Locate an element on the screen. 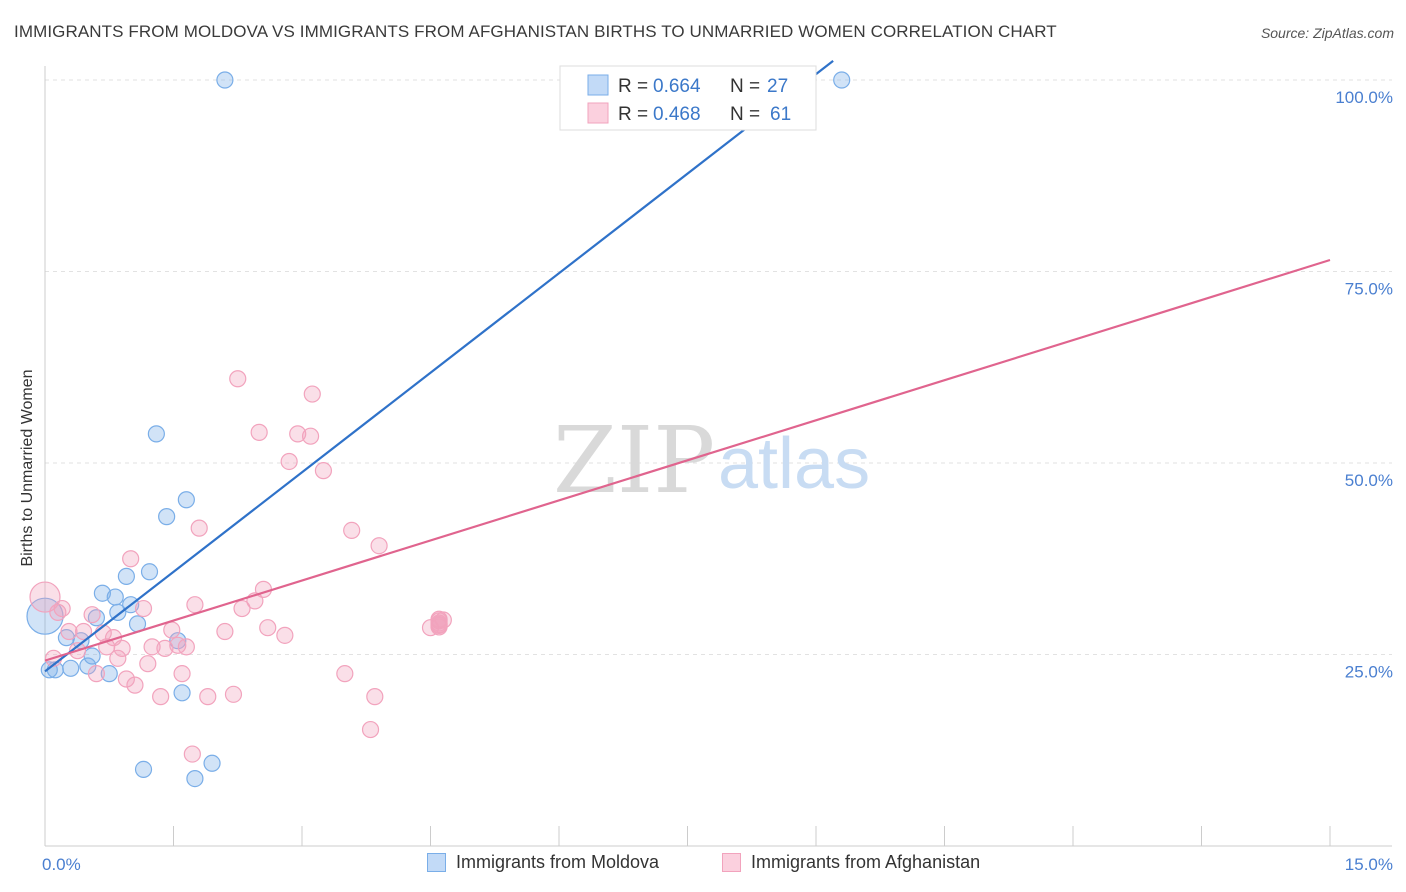 The image size is (1406, 892). legend-n-label-2: N = is located at coordinates (745, 114).